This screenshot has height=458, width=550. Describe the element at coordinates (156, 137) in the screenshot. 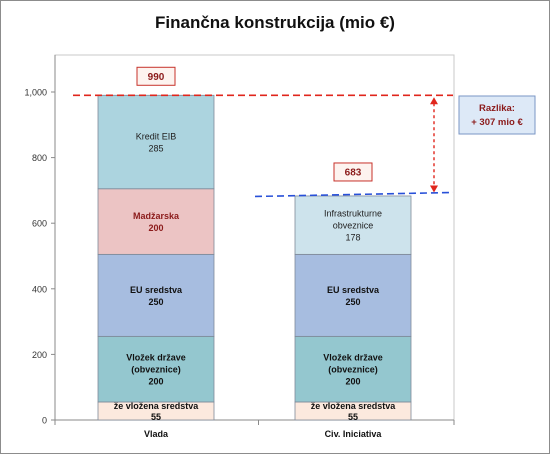

I see `segment-label: Kredit EIB` at that location.